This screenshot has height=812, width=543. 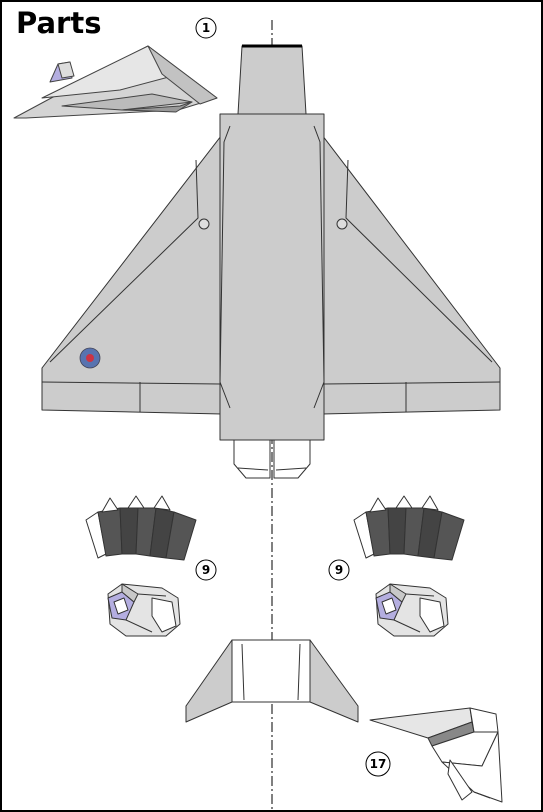 What do you see at coordinates (59, 23) in the screenshot?
I see `sheet-title: Parts` at bounding box center [59, 23].